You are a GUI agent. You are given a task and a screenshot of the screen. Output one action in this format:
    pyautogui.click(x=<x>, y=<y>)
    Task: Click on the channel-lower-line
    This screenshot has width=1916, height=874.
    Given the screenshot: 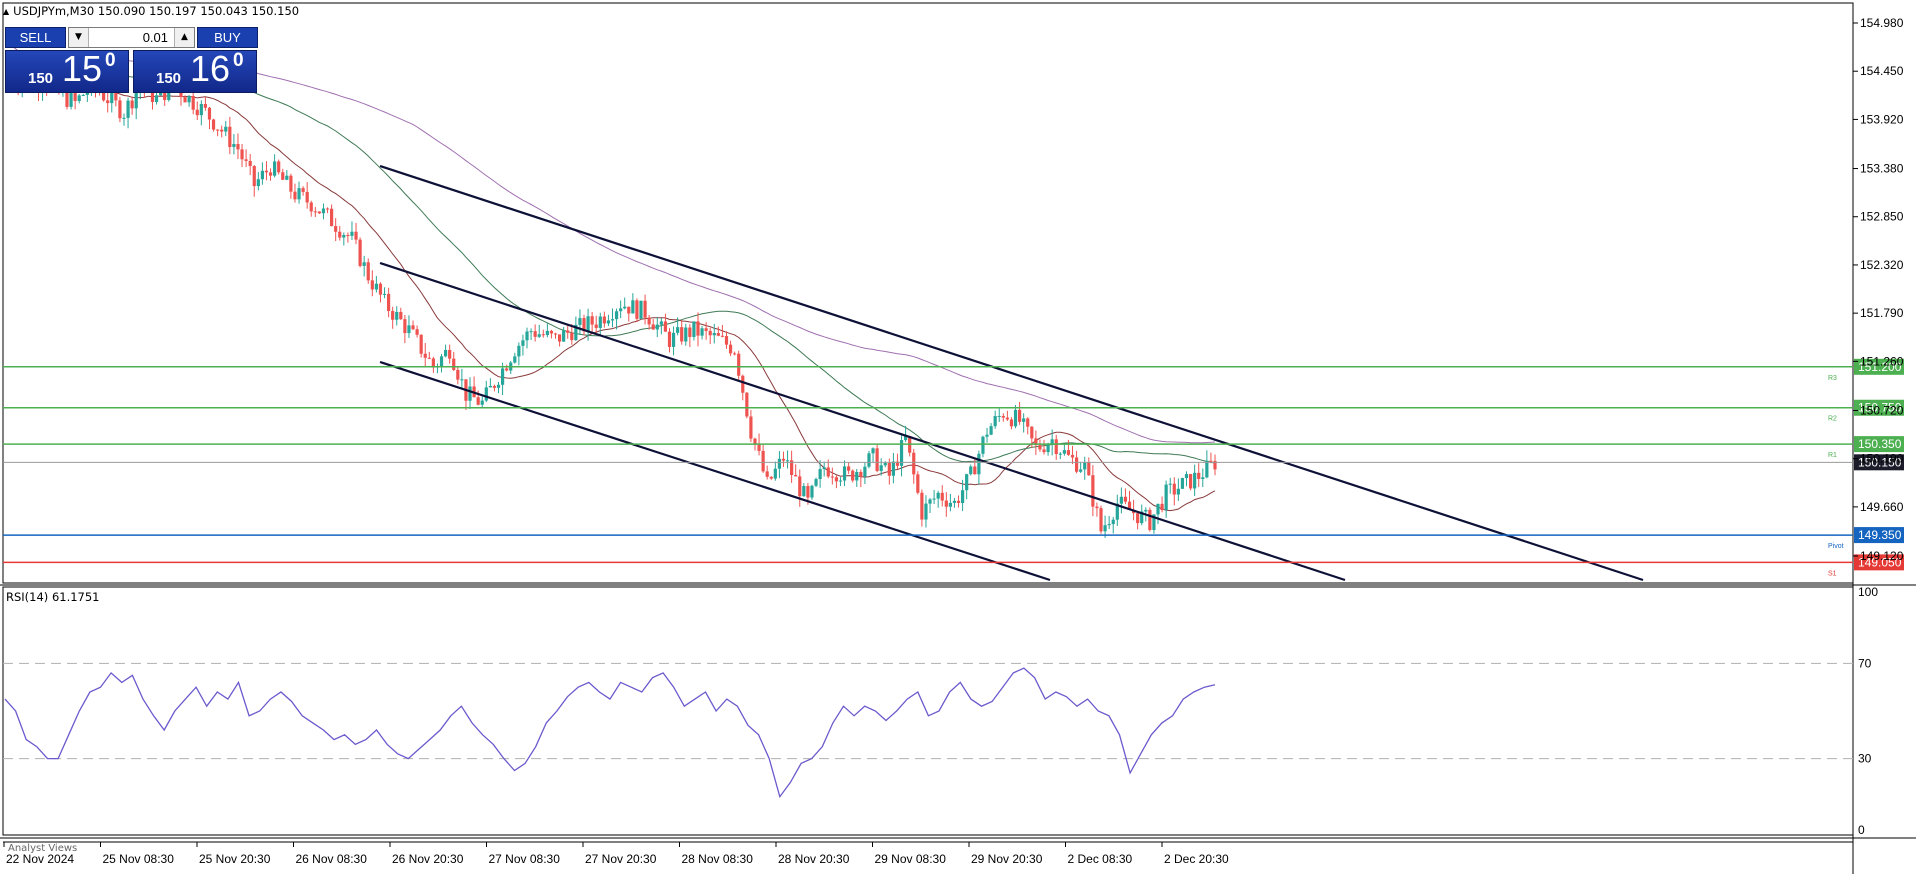 What is the action you would take?
    pyautogui.click(x=715, y=471)
    